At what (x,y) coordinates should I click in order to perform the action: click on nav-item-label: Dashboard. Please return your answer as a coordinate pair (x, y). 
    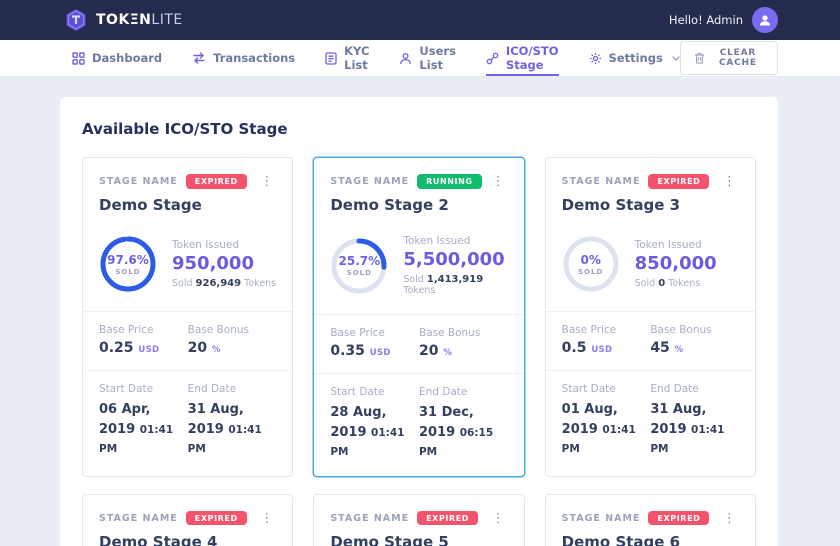
    Looking at the image, I should click on (127, 58).